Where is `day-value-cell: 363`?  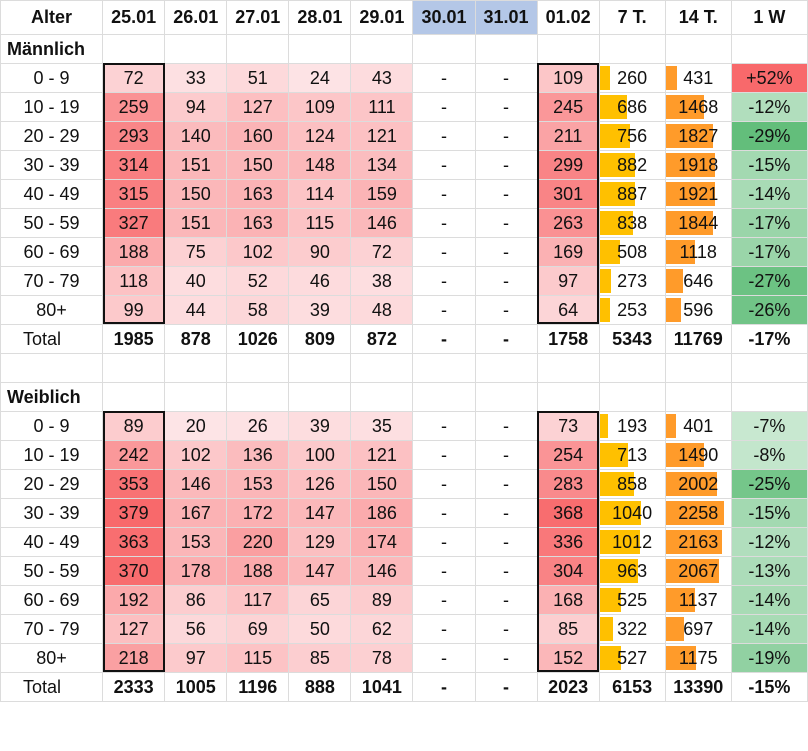
day-value-cell: 363 is located at coordinates (134, 542).